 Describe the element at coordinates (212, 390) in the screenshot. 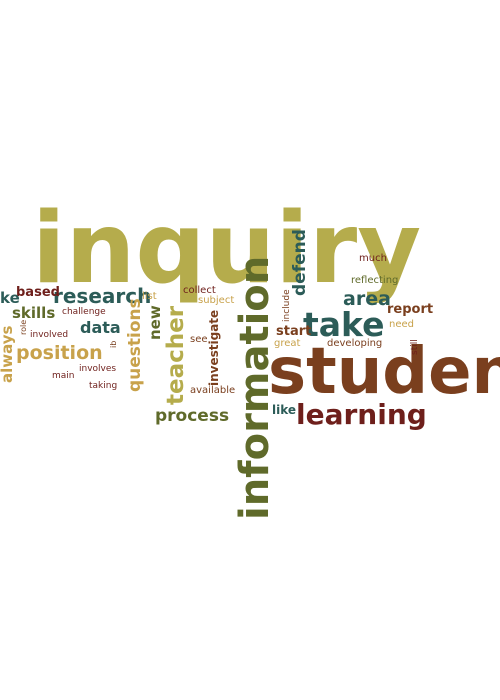

I see `word-available: available` at that location.